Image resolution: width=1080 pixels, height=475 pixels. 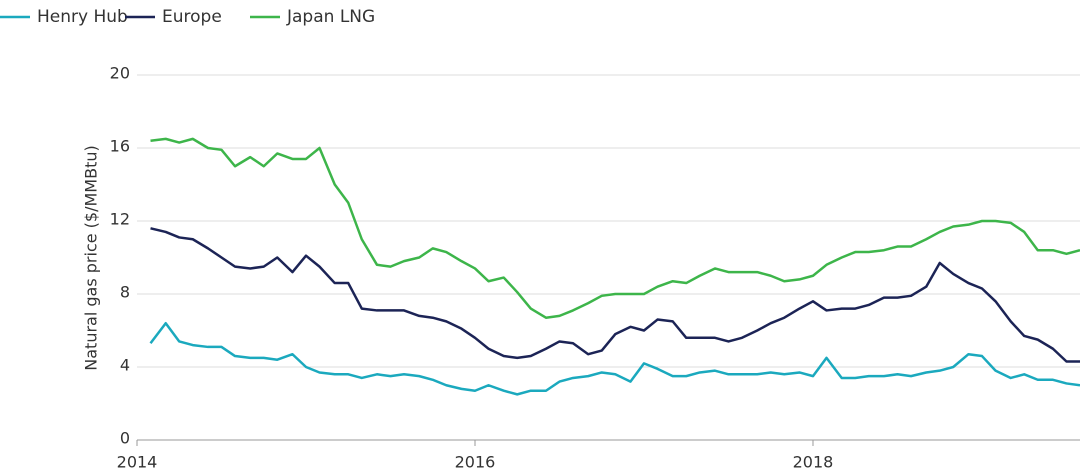 What do you see at coordinates (192, 17) in the screenshot?
I see `legend-label: Europe` at bounding box center [192, 17].